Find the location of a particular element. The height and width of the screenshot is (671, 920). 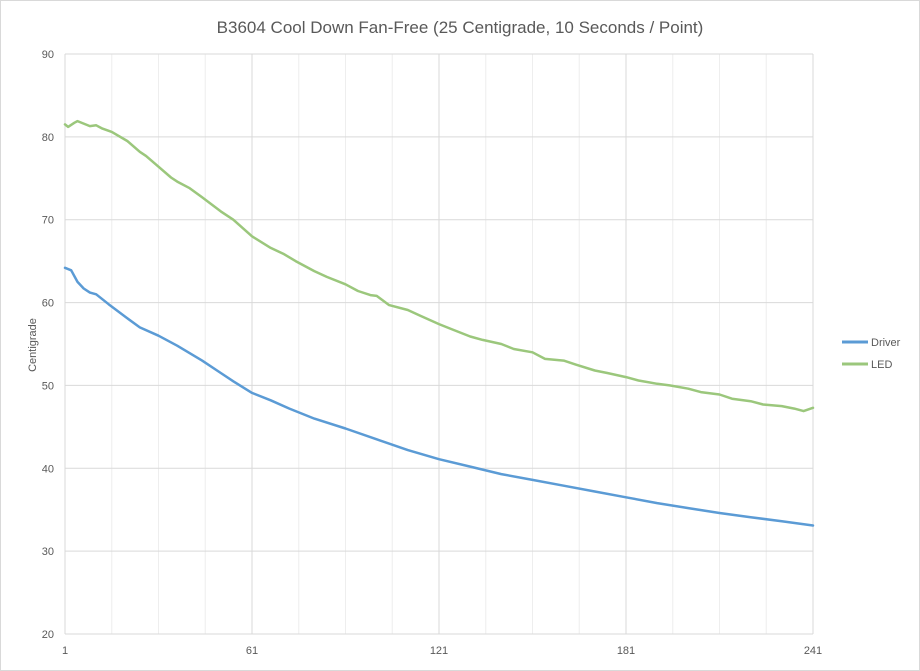

x-tick-label: 181 is located at coordinates (626, 651).